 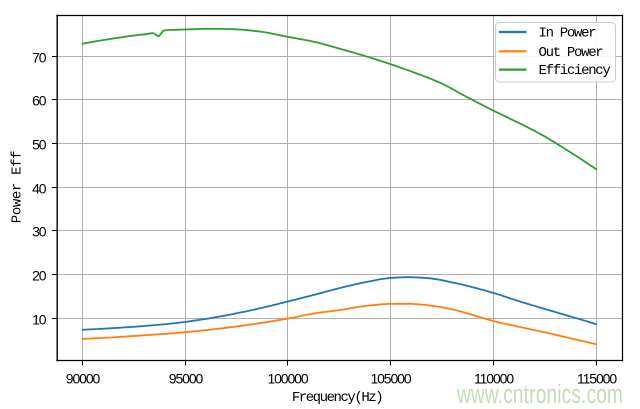 What do you see at coordinates (18, 187) in the screenshot?
I see `svg-text: Power Eff` at bounding box center [18, 187].